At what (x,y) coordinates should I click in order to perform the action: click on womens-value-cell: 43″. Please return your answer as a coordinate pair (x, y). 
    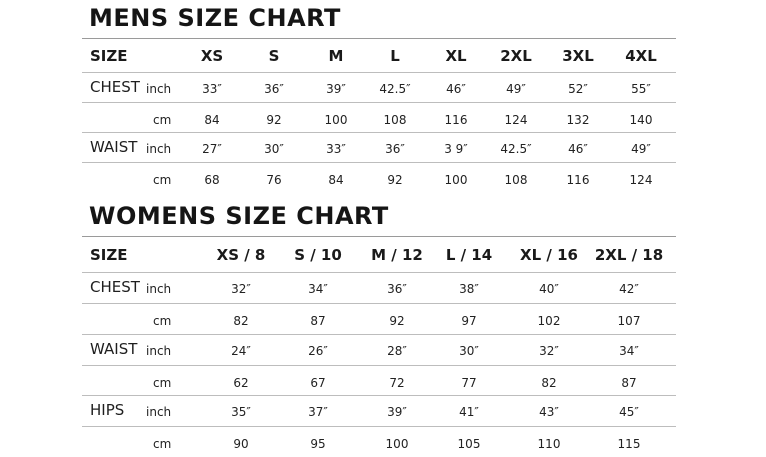
    Looking at the image, I should click on (549, 412).